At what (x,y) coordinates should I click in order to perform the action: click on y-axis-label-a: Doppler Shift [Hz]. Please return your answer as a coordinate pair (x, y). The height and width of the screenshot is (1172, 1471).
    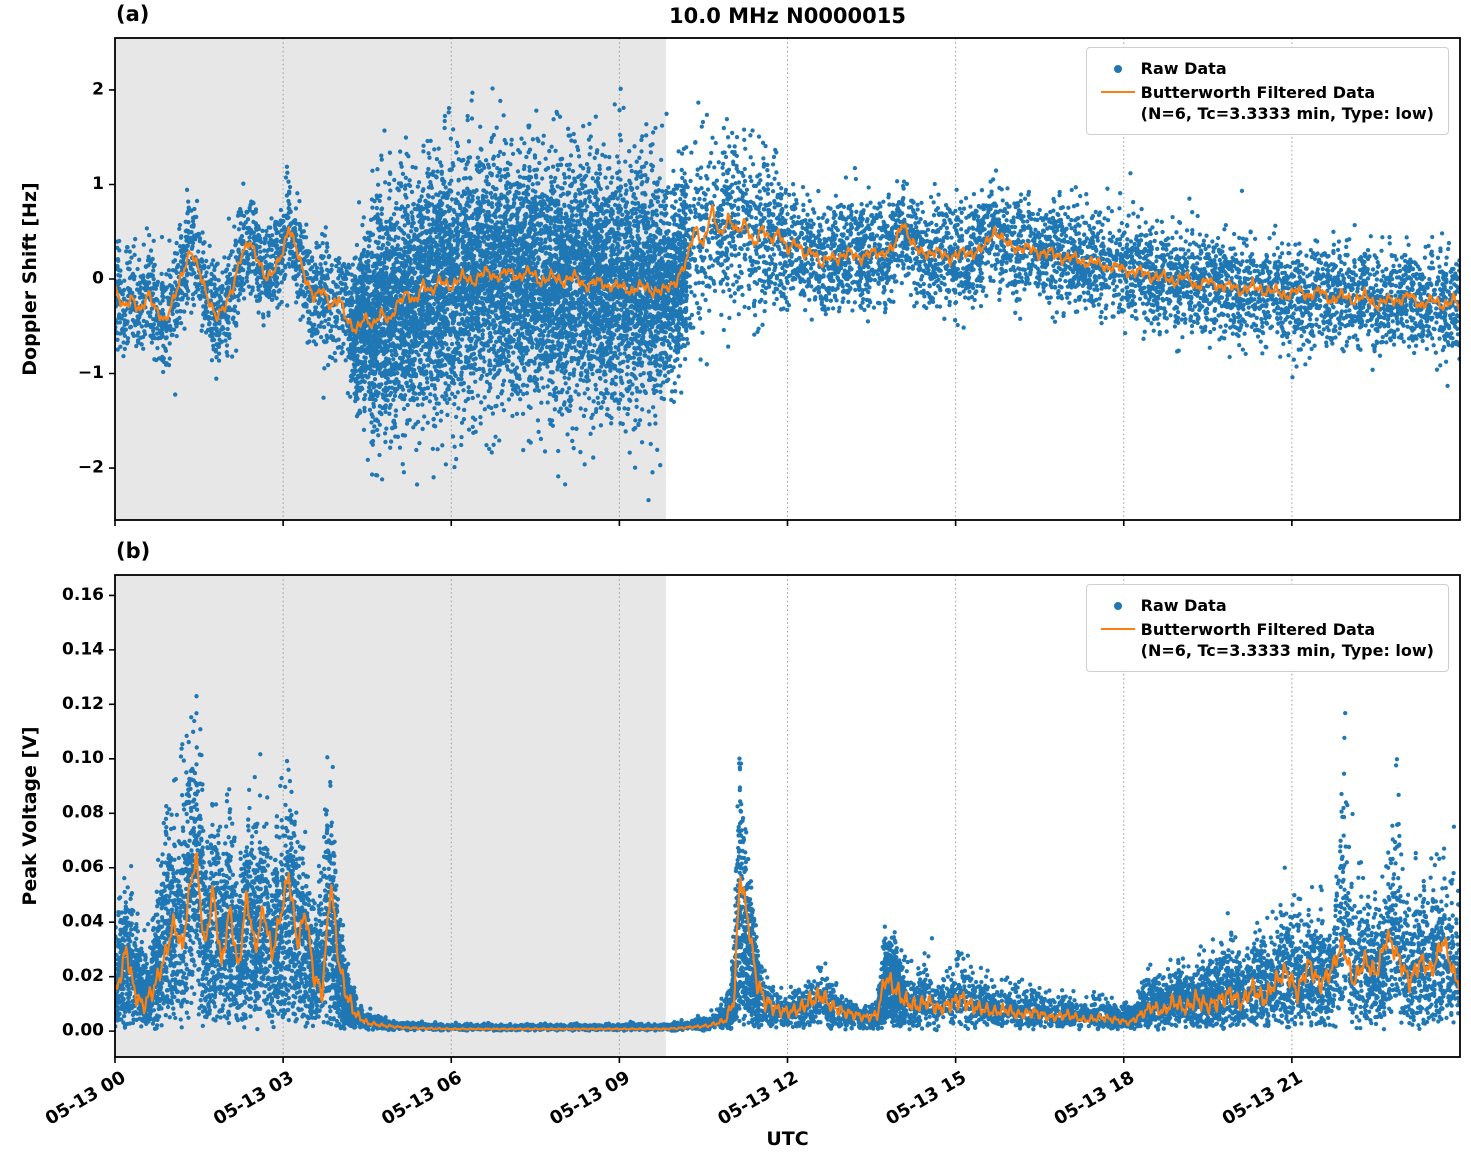
    Looking at the image, I should click on (30, 279).